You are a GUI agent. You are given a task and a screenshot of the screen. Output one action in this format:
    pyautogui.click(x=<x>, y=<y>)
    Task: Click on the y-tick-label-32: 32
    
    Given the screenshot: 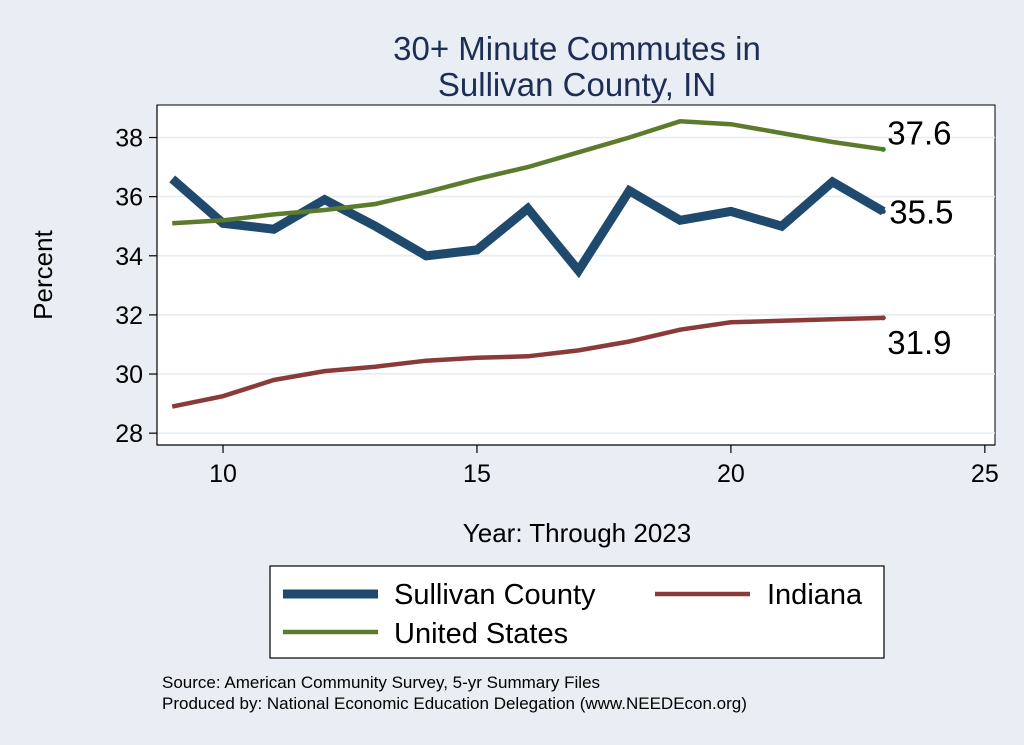 What is the action you would take?
    pyautogui.click(x=129, y=316)
    